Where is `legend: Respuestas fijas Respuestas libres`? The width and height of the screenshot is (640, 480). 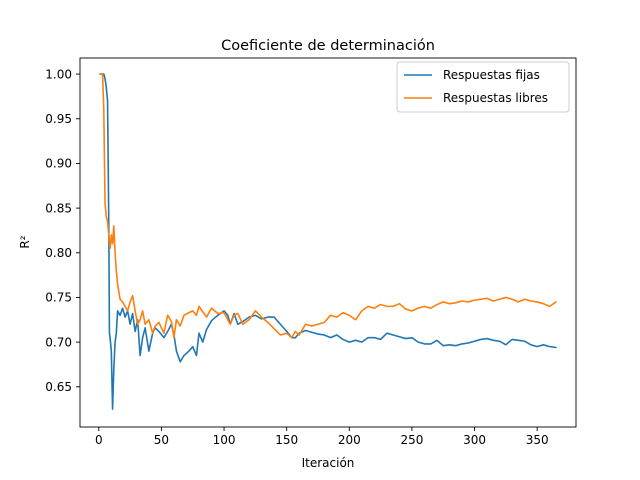 legend: Respuestas fijas Respuestas libres is located at coordinates (483, 87).